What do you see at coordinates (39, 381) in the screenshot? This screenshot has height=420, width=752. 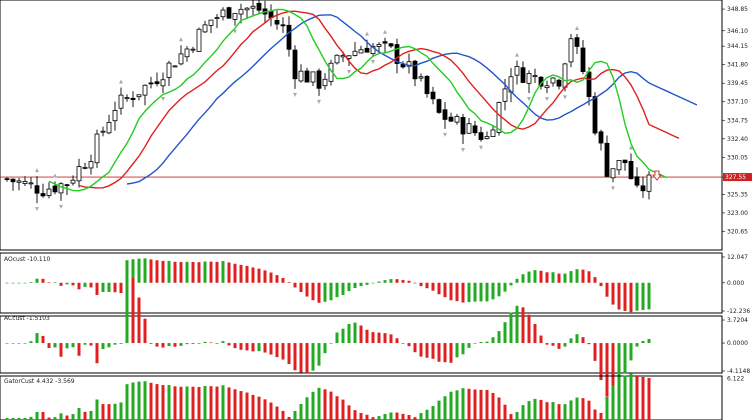 I see `gator-panel-title: GatorCust 4.432 -3.569` at bounding box center [39, 381].